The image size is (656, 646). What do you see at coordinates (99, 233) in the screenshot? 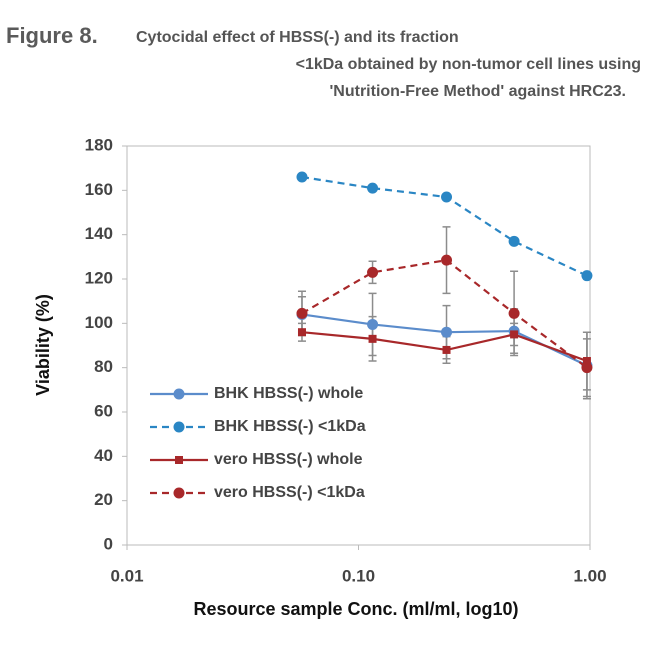
I see `y-tick-label: 140` at bounding box center [99, 233].